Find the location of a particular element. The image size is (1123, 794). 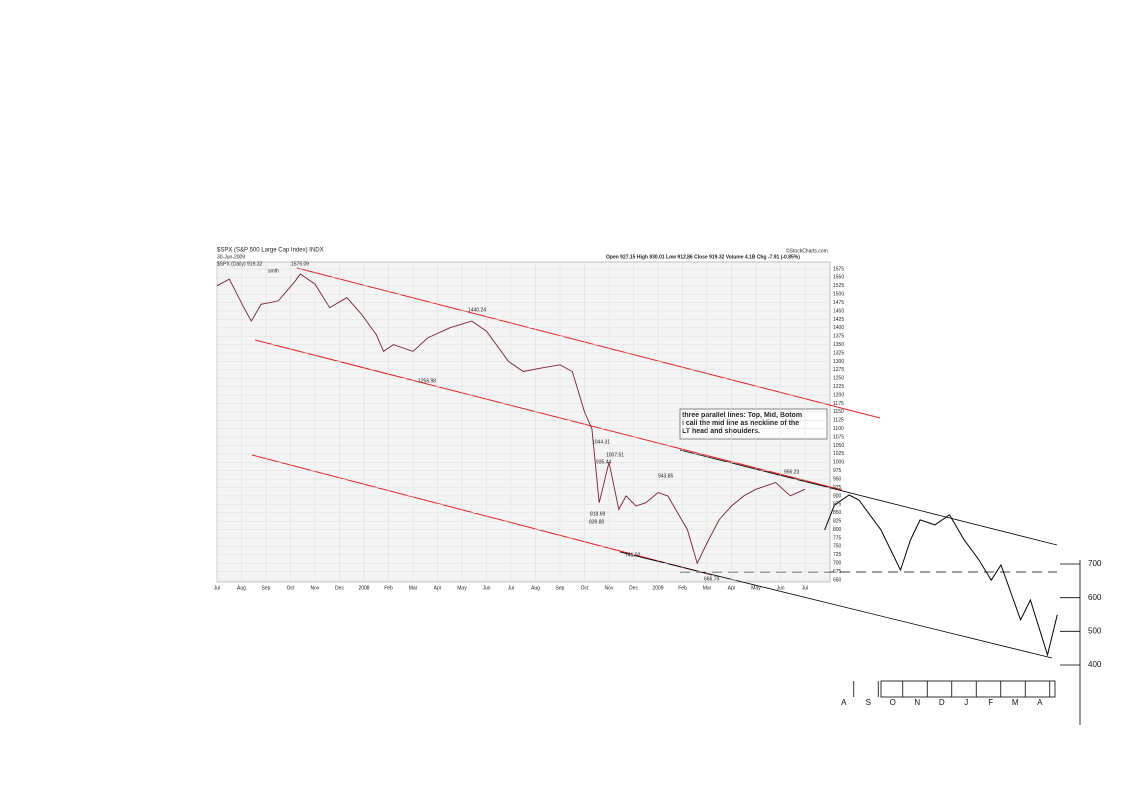

x2-tick-label: F is located at coordinates (990, 702).